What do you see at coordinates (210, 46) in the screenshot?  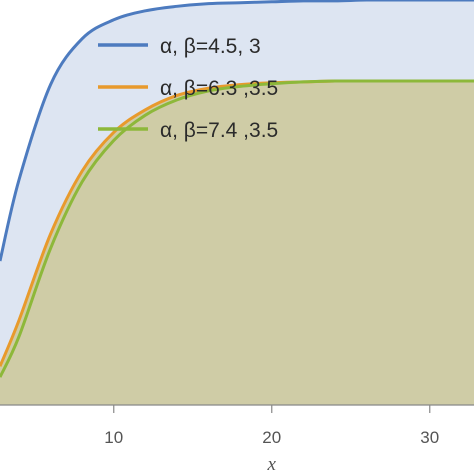 I see `legend-label-1: α, β=4.5, 3` at bounding box center [210, 46].